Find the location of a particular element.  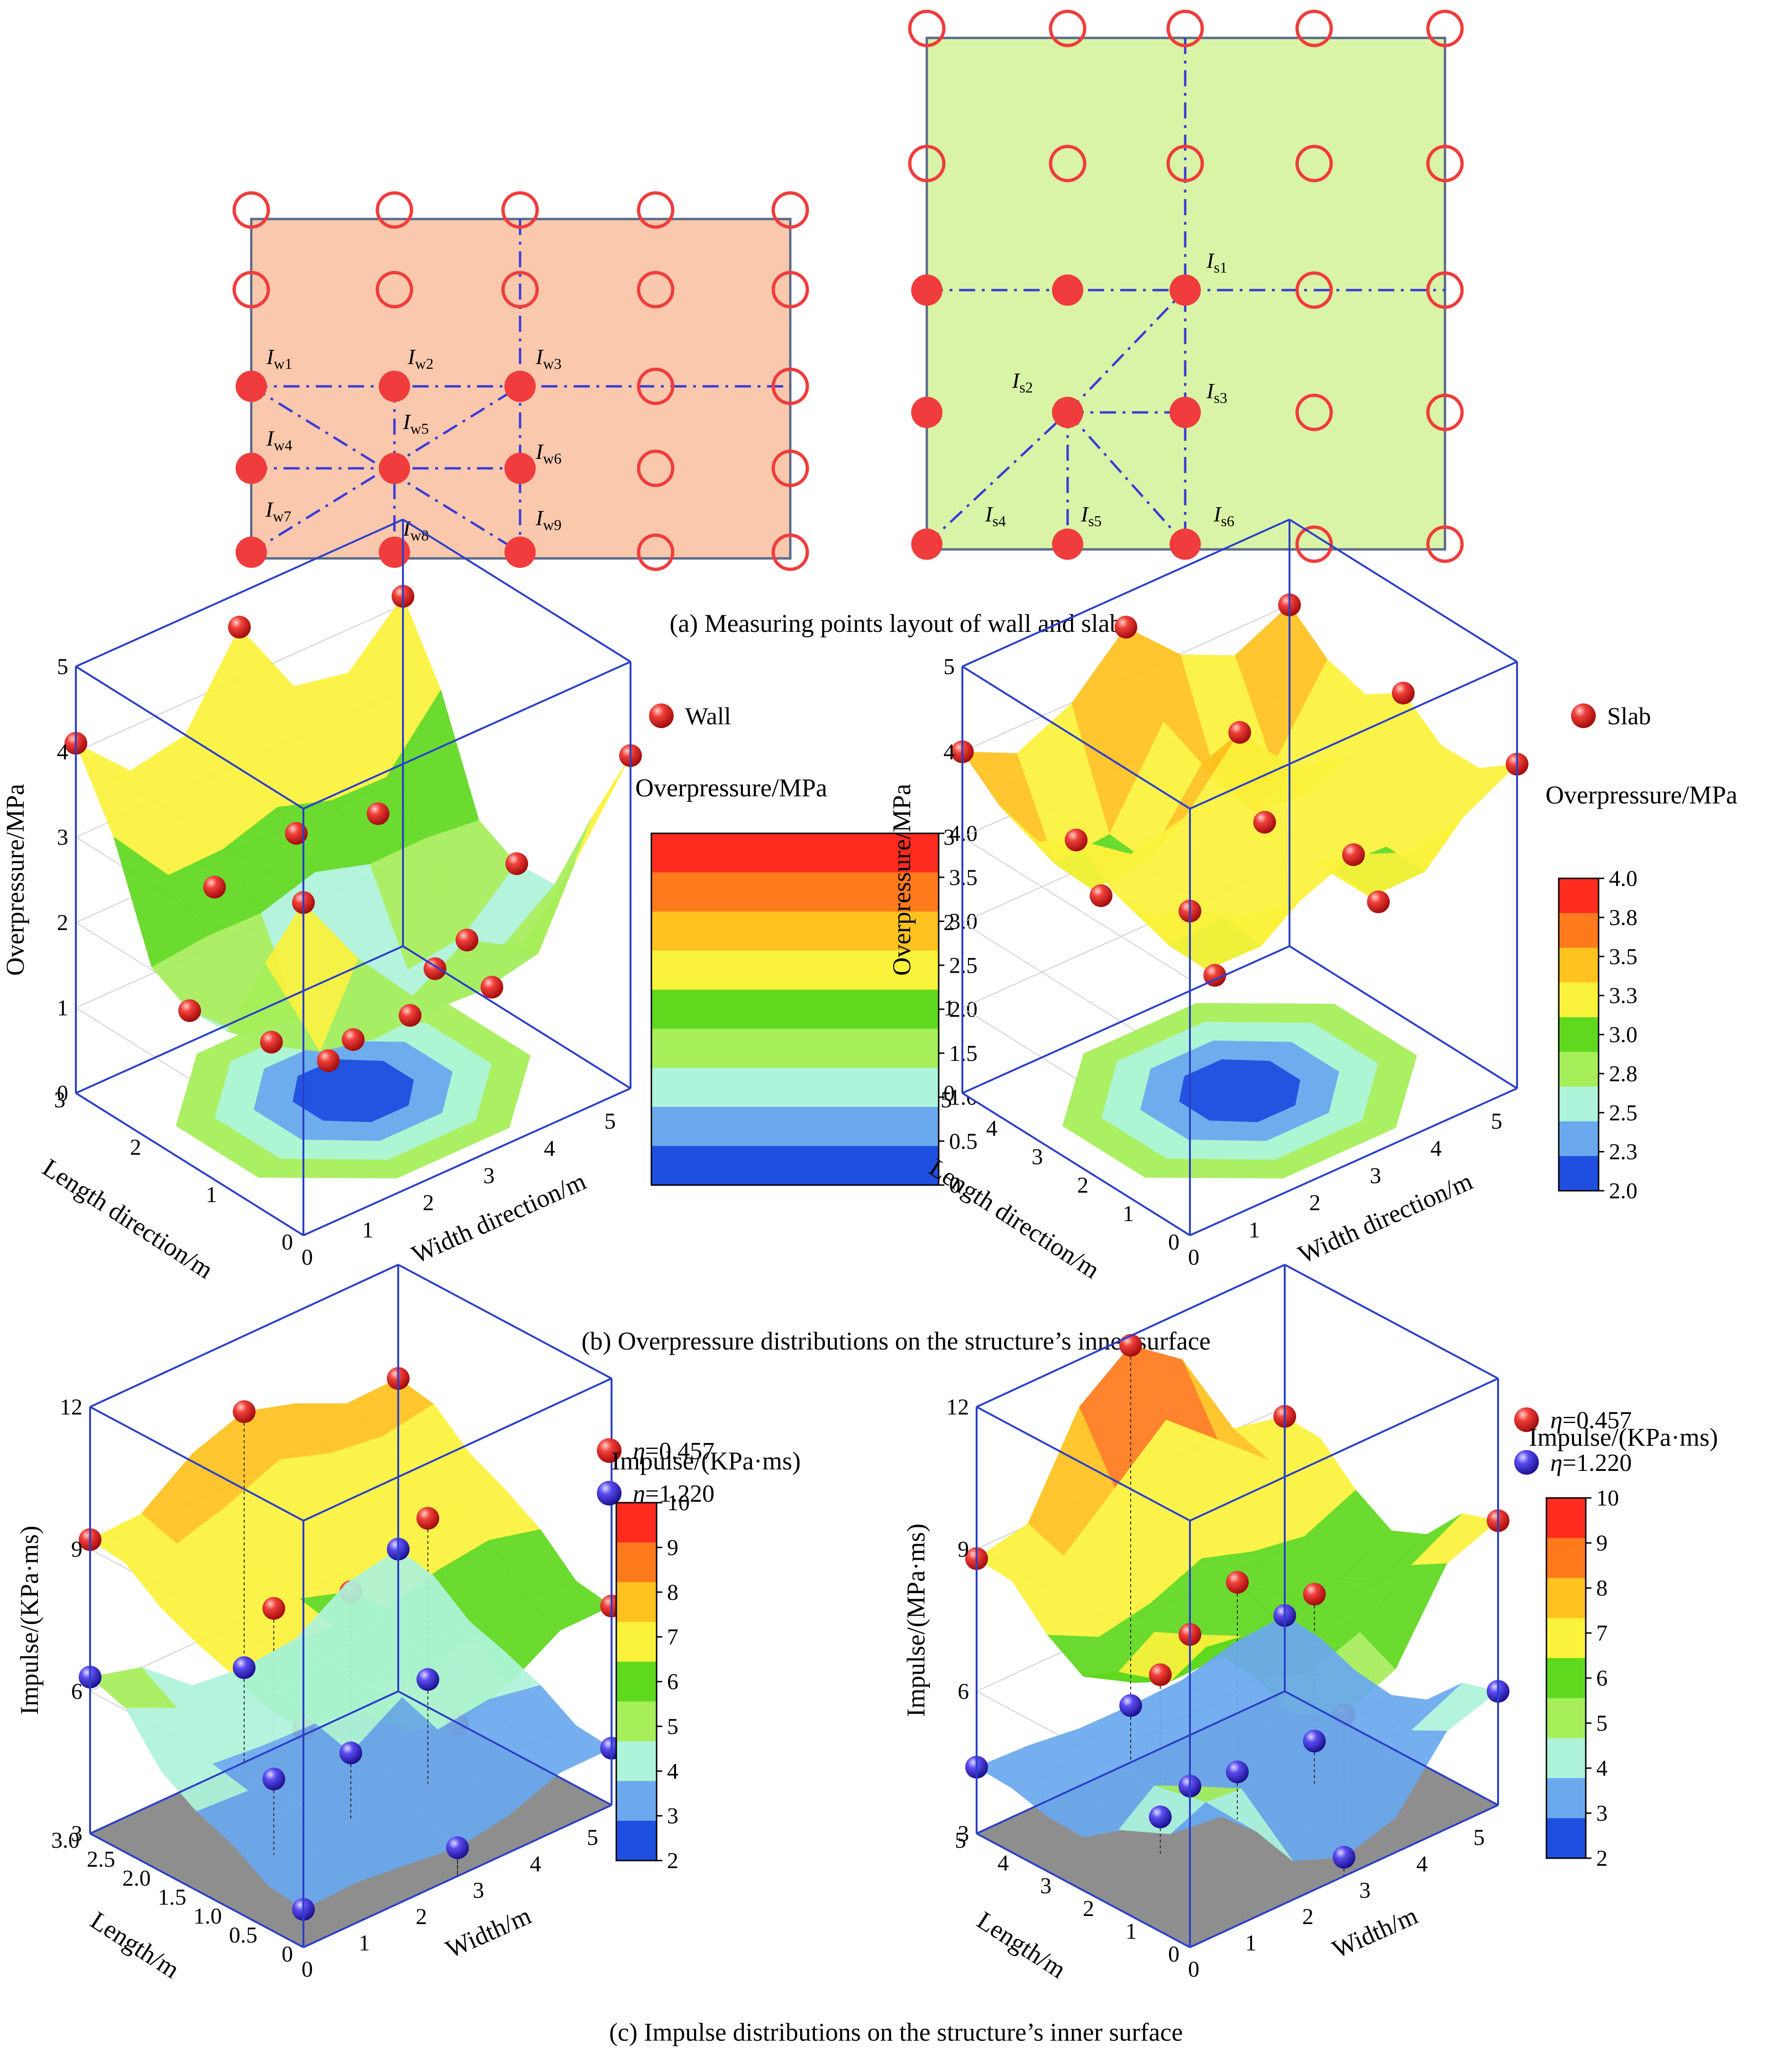

slab-line-diag-right is located at coordinates (1126, 478).